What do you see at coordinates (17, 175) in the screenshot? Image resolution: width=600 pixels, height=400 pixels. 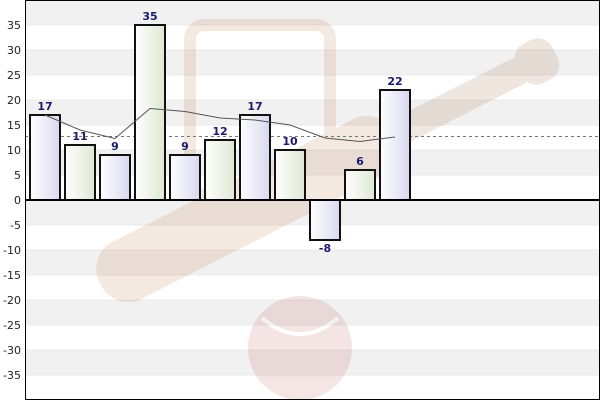 I see `y-tick-label: 5` at bounding box center [17, 175].